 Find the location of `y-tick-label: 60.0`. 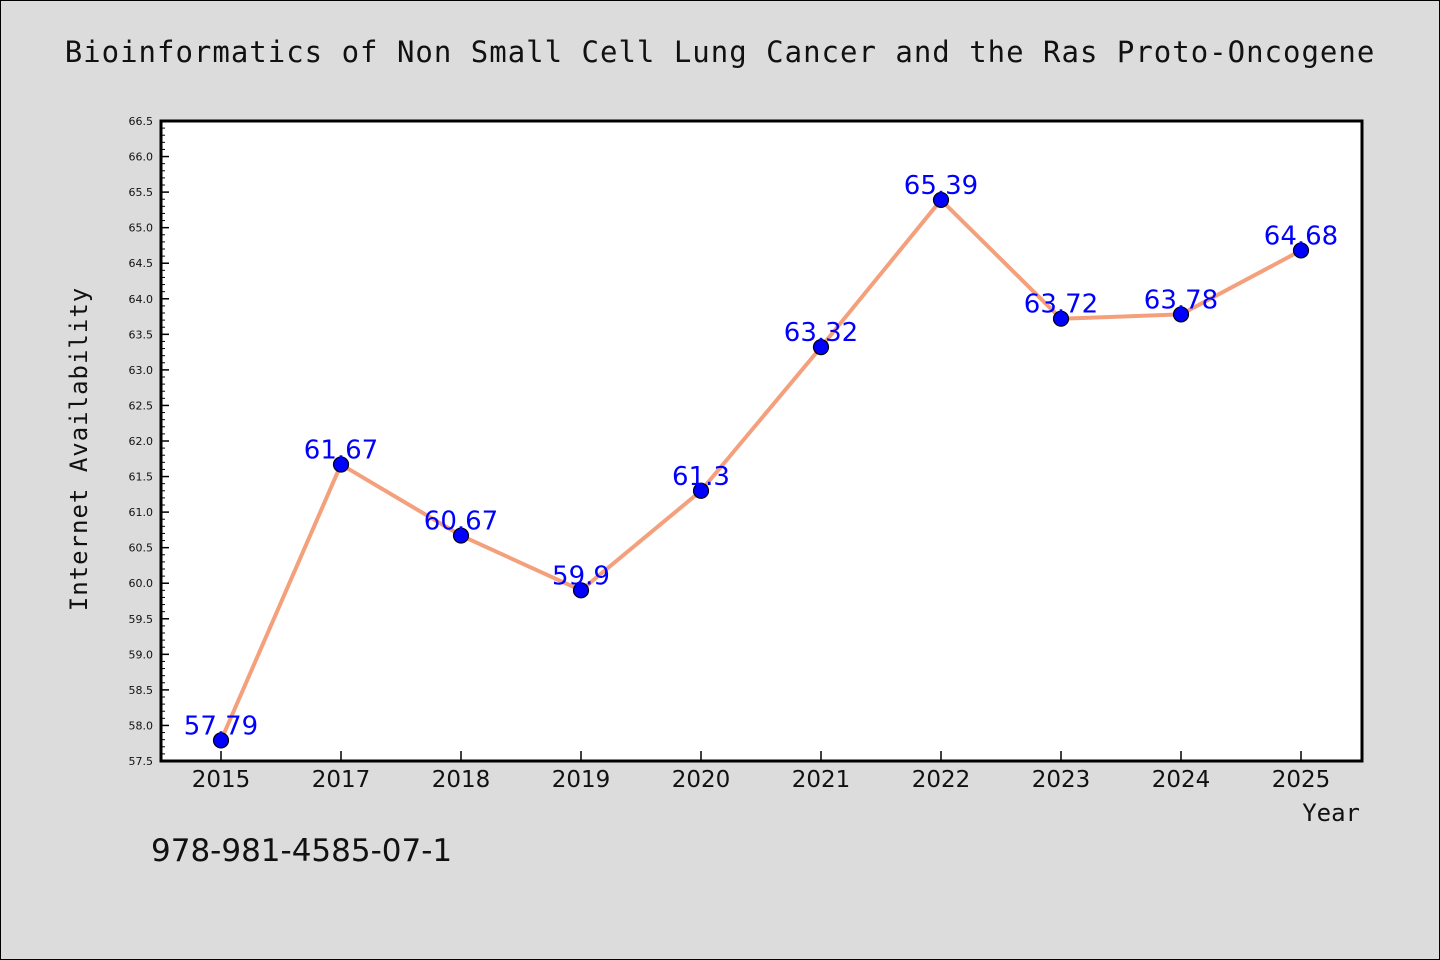

y-tick-label: 60.0 is located at coordinates (141, 583).